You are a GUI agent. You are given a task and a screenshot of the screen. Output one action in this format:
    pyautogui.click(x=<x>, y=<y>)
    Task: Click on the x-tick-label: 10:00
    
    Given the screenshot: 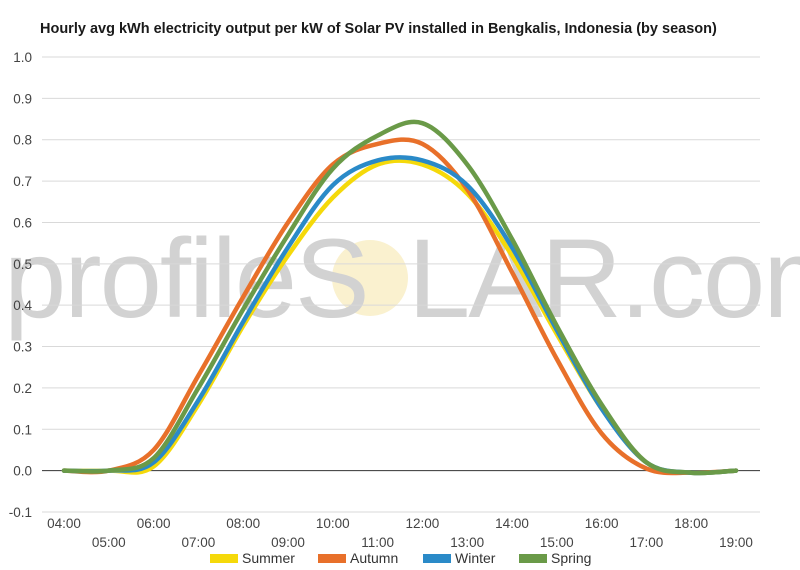 What is the action you would take?
    pyautogui.click(x=333, y=523)
    